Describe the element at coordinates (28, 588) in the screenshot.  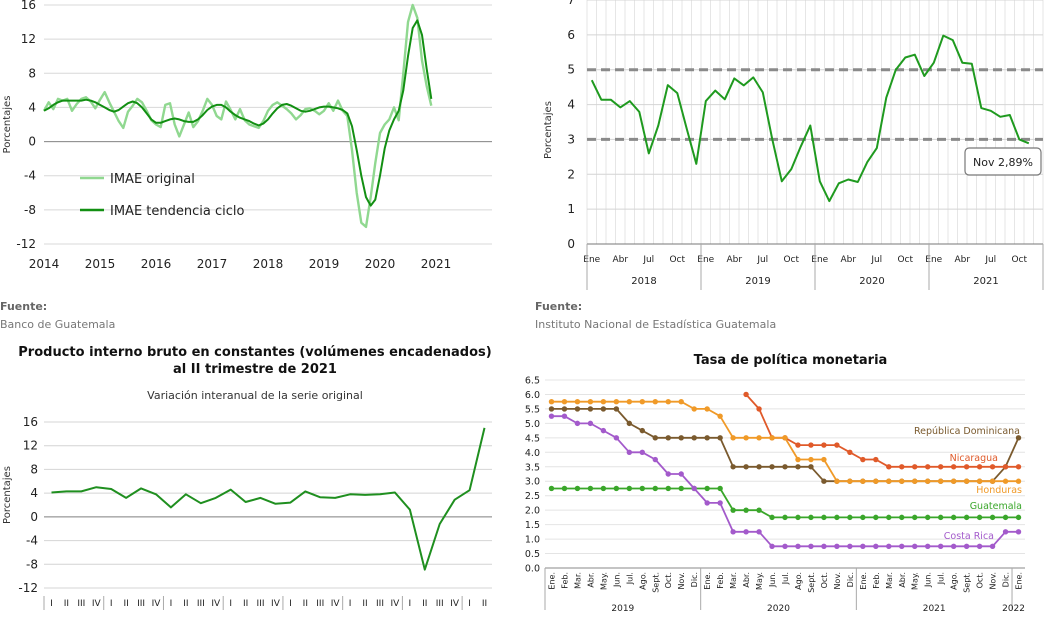
I see `gdp-y-tick-label: -12` at that location.